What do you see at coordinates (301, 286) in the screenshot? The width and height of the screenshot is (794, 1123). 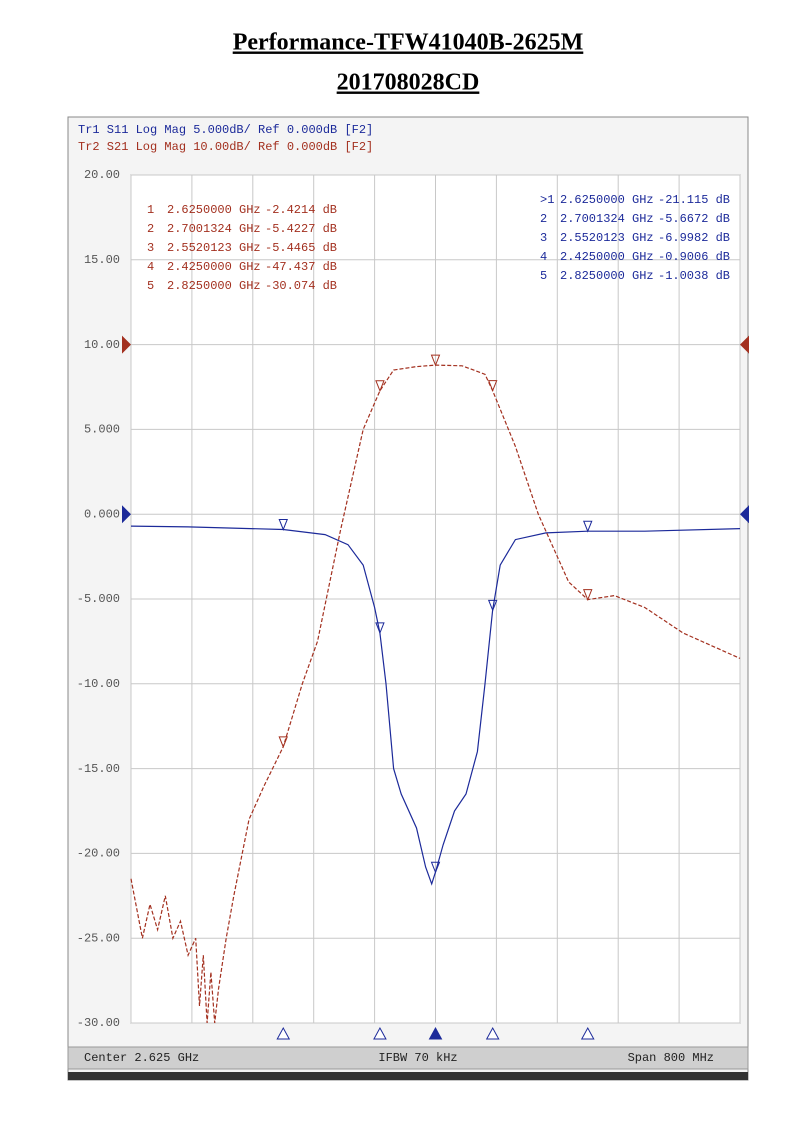 I see `marker-value: -30.074 dB` at bounding box center [301, 286].